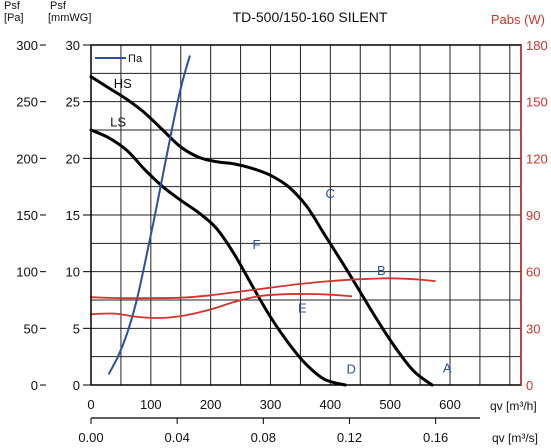  Describe the element at coordinates (330, 404) in the screenshot. I see `tick-label-m3h: 400` at that location.